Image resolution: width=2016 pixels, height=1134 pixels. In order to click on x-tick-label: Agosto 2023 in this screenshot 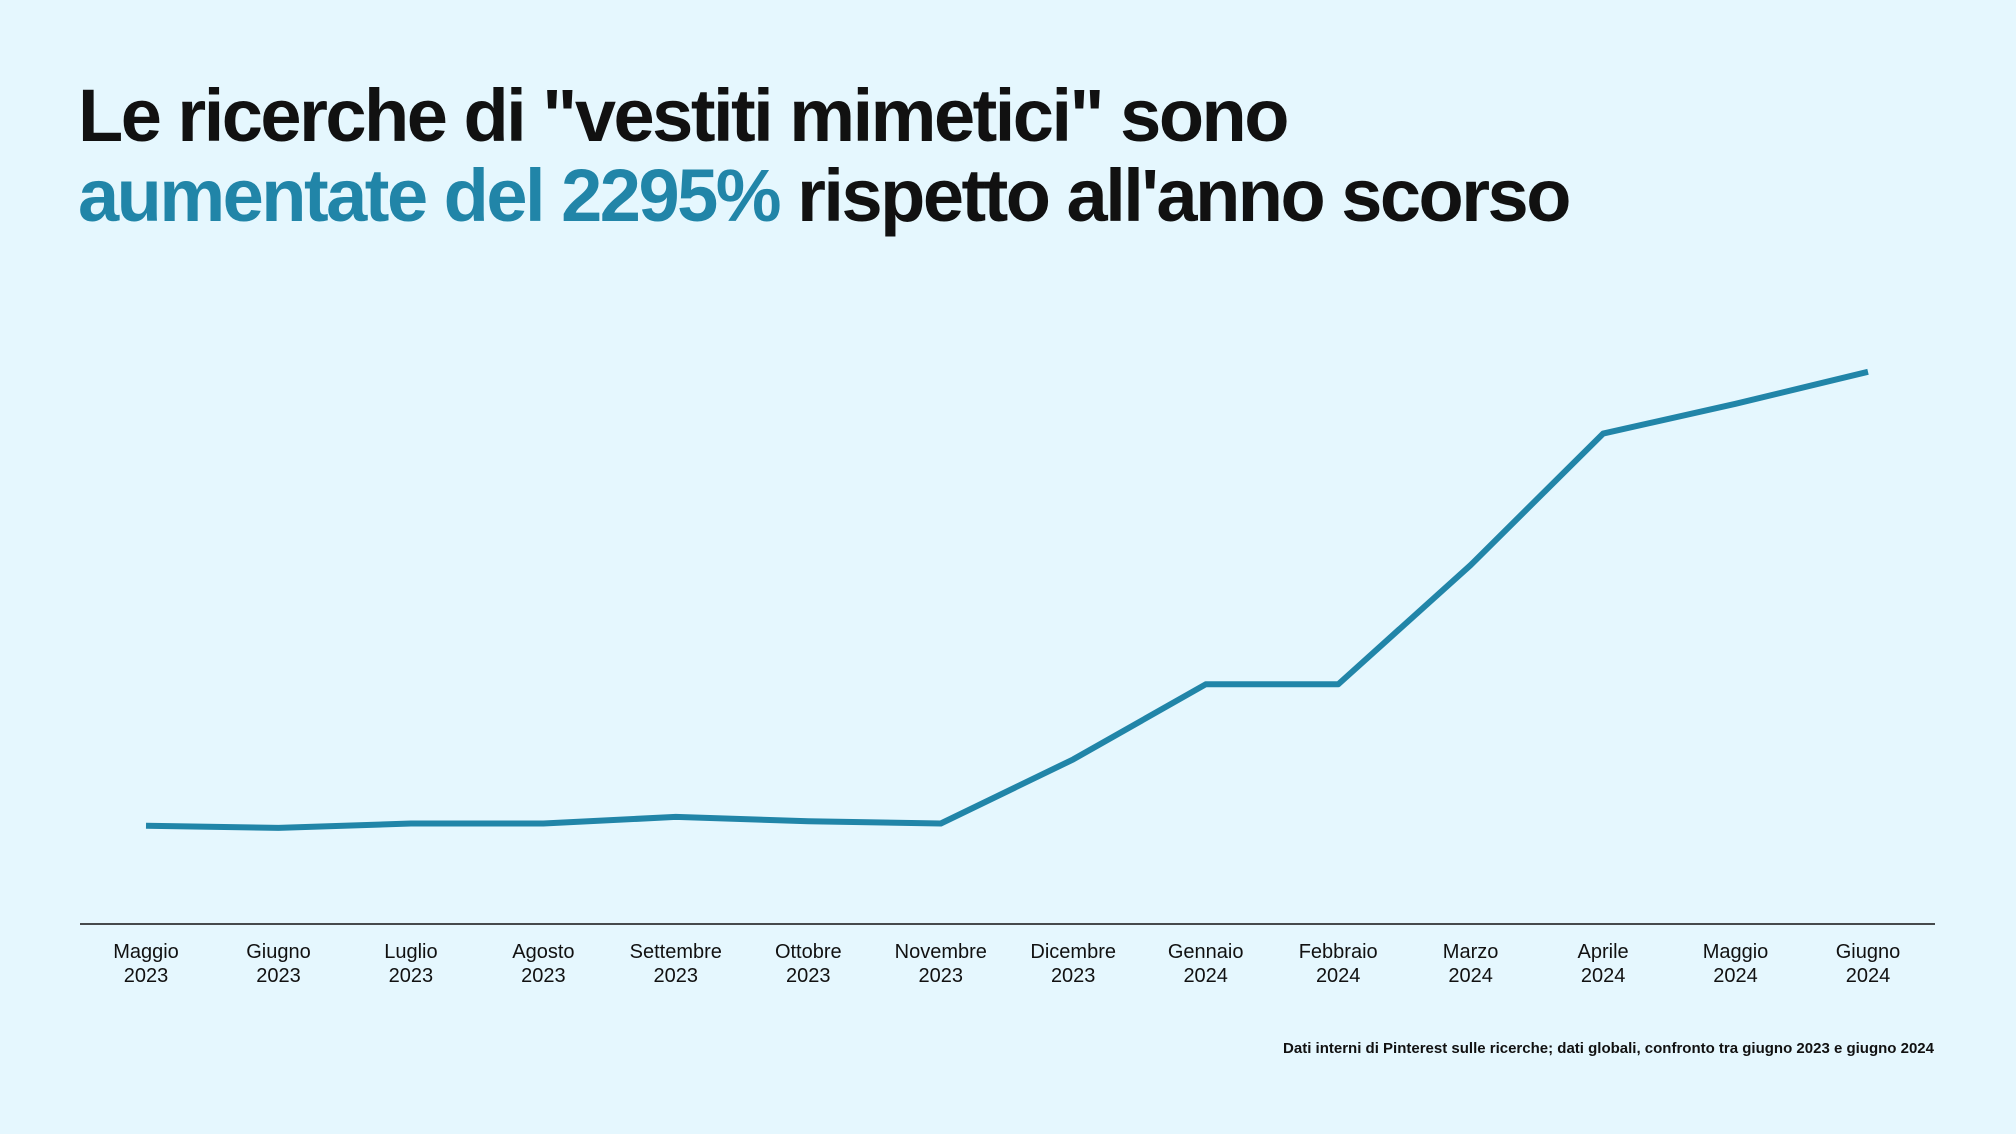, I will do `click(543, 964)`.